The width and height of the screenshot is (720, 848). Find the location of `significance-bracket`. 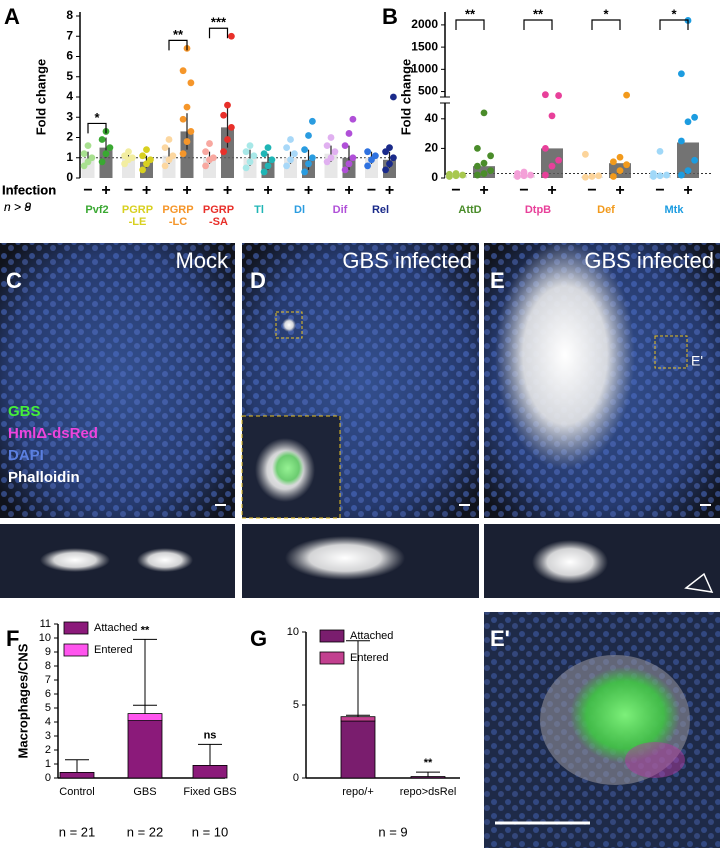

significance-bracket is located at coordinates (606, 24).